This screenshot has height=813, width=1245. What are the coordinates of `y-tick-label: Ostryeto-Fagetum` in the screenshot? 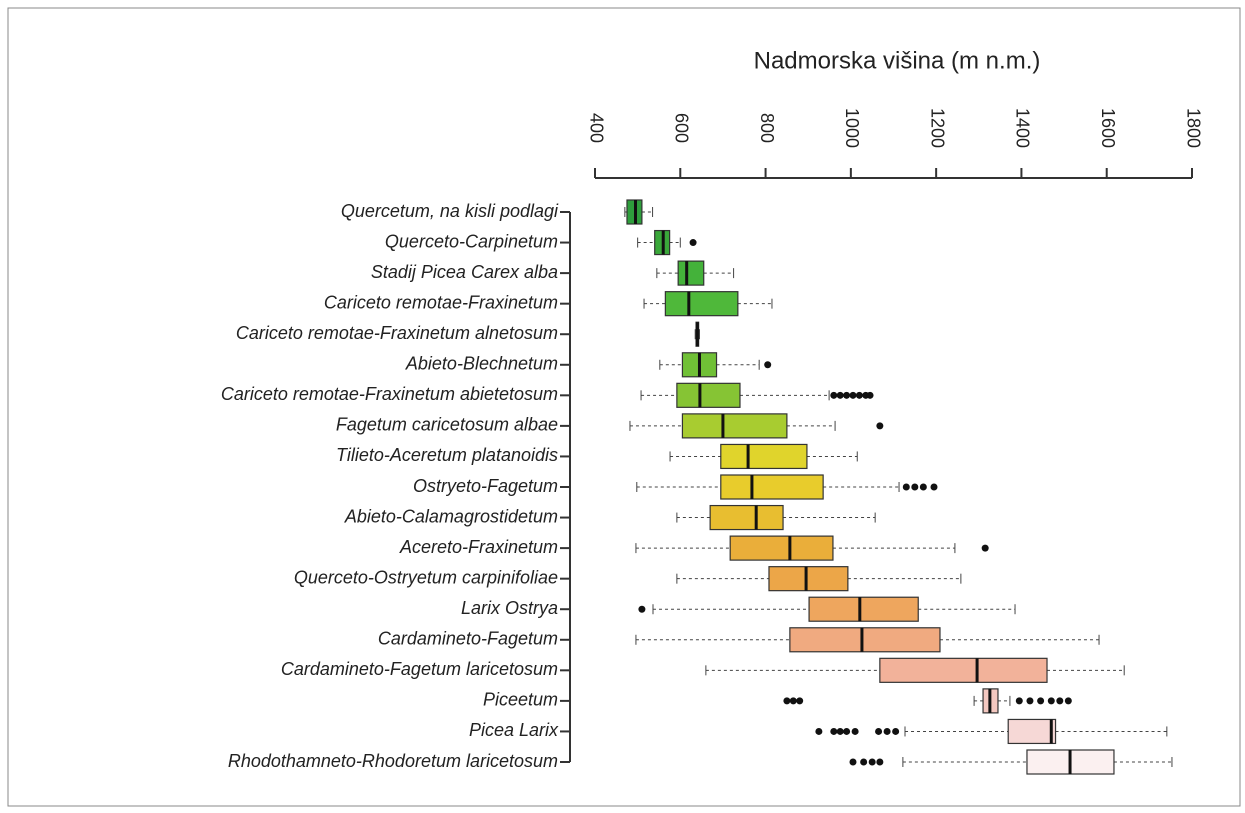 It's located at (485, 486).